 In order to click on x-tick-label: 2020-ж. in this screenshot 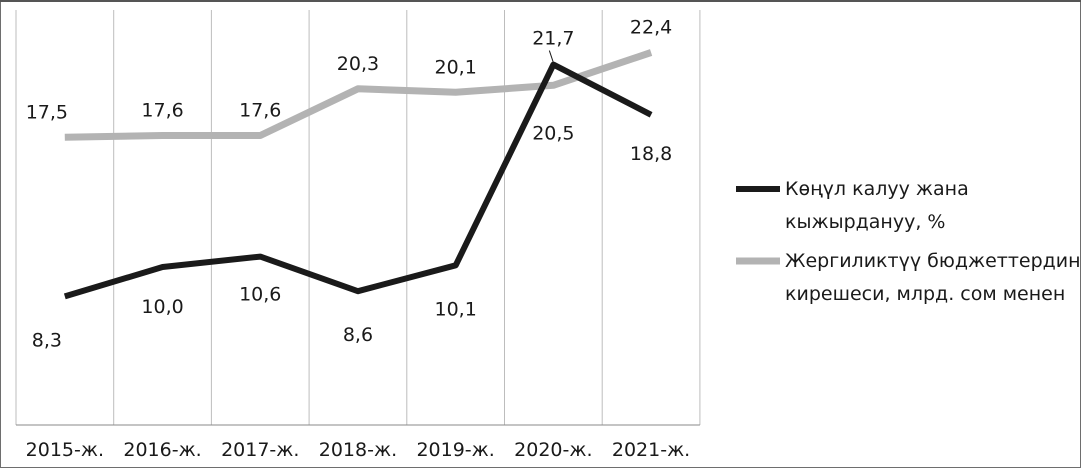, I will do `click(553, 450)`.